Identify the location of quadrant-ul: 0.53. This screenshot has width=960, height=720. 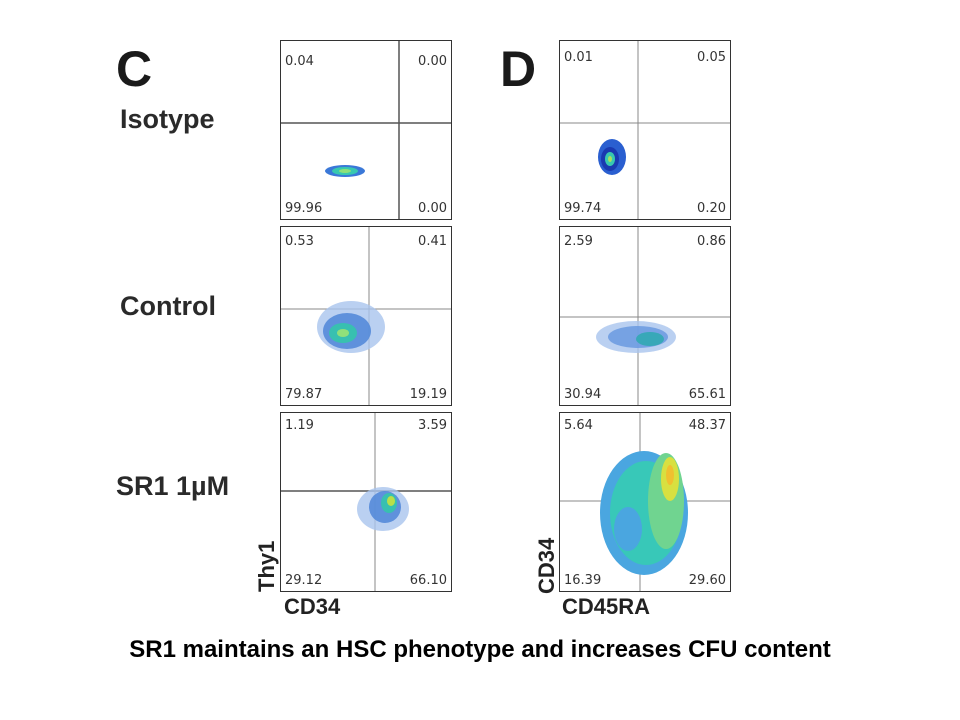
(299, 241).